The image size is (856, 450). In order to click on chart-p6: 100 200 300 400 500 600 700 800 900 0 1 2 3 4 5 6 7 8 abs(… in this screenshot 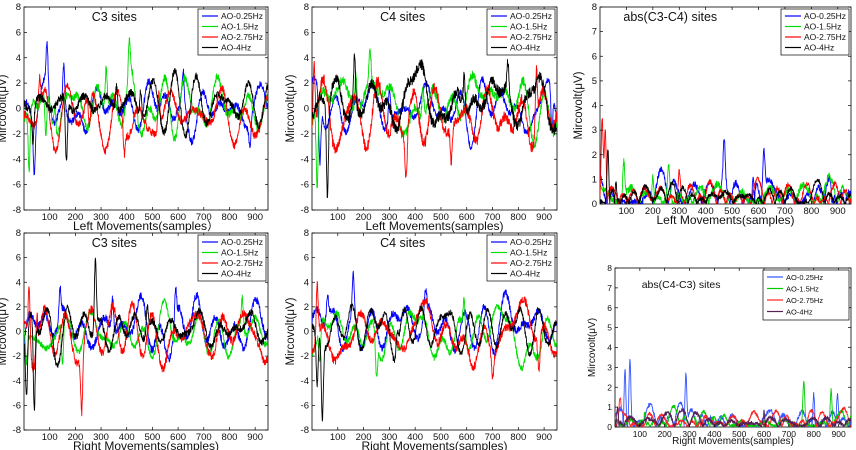, I will do `click(719, 355)`.